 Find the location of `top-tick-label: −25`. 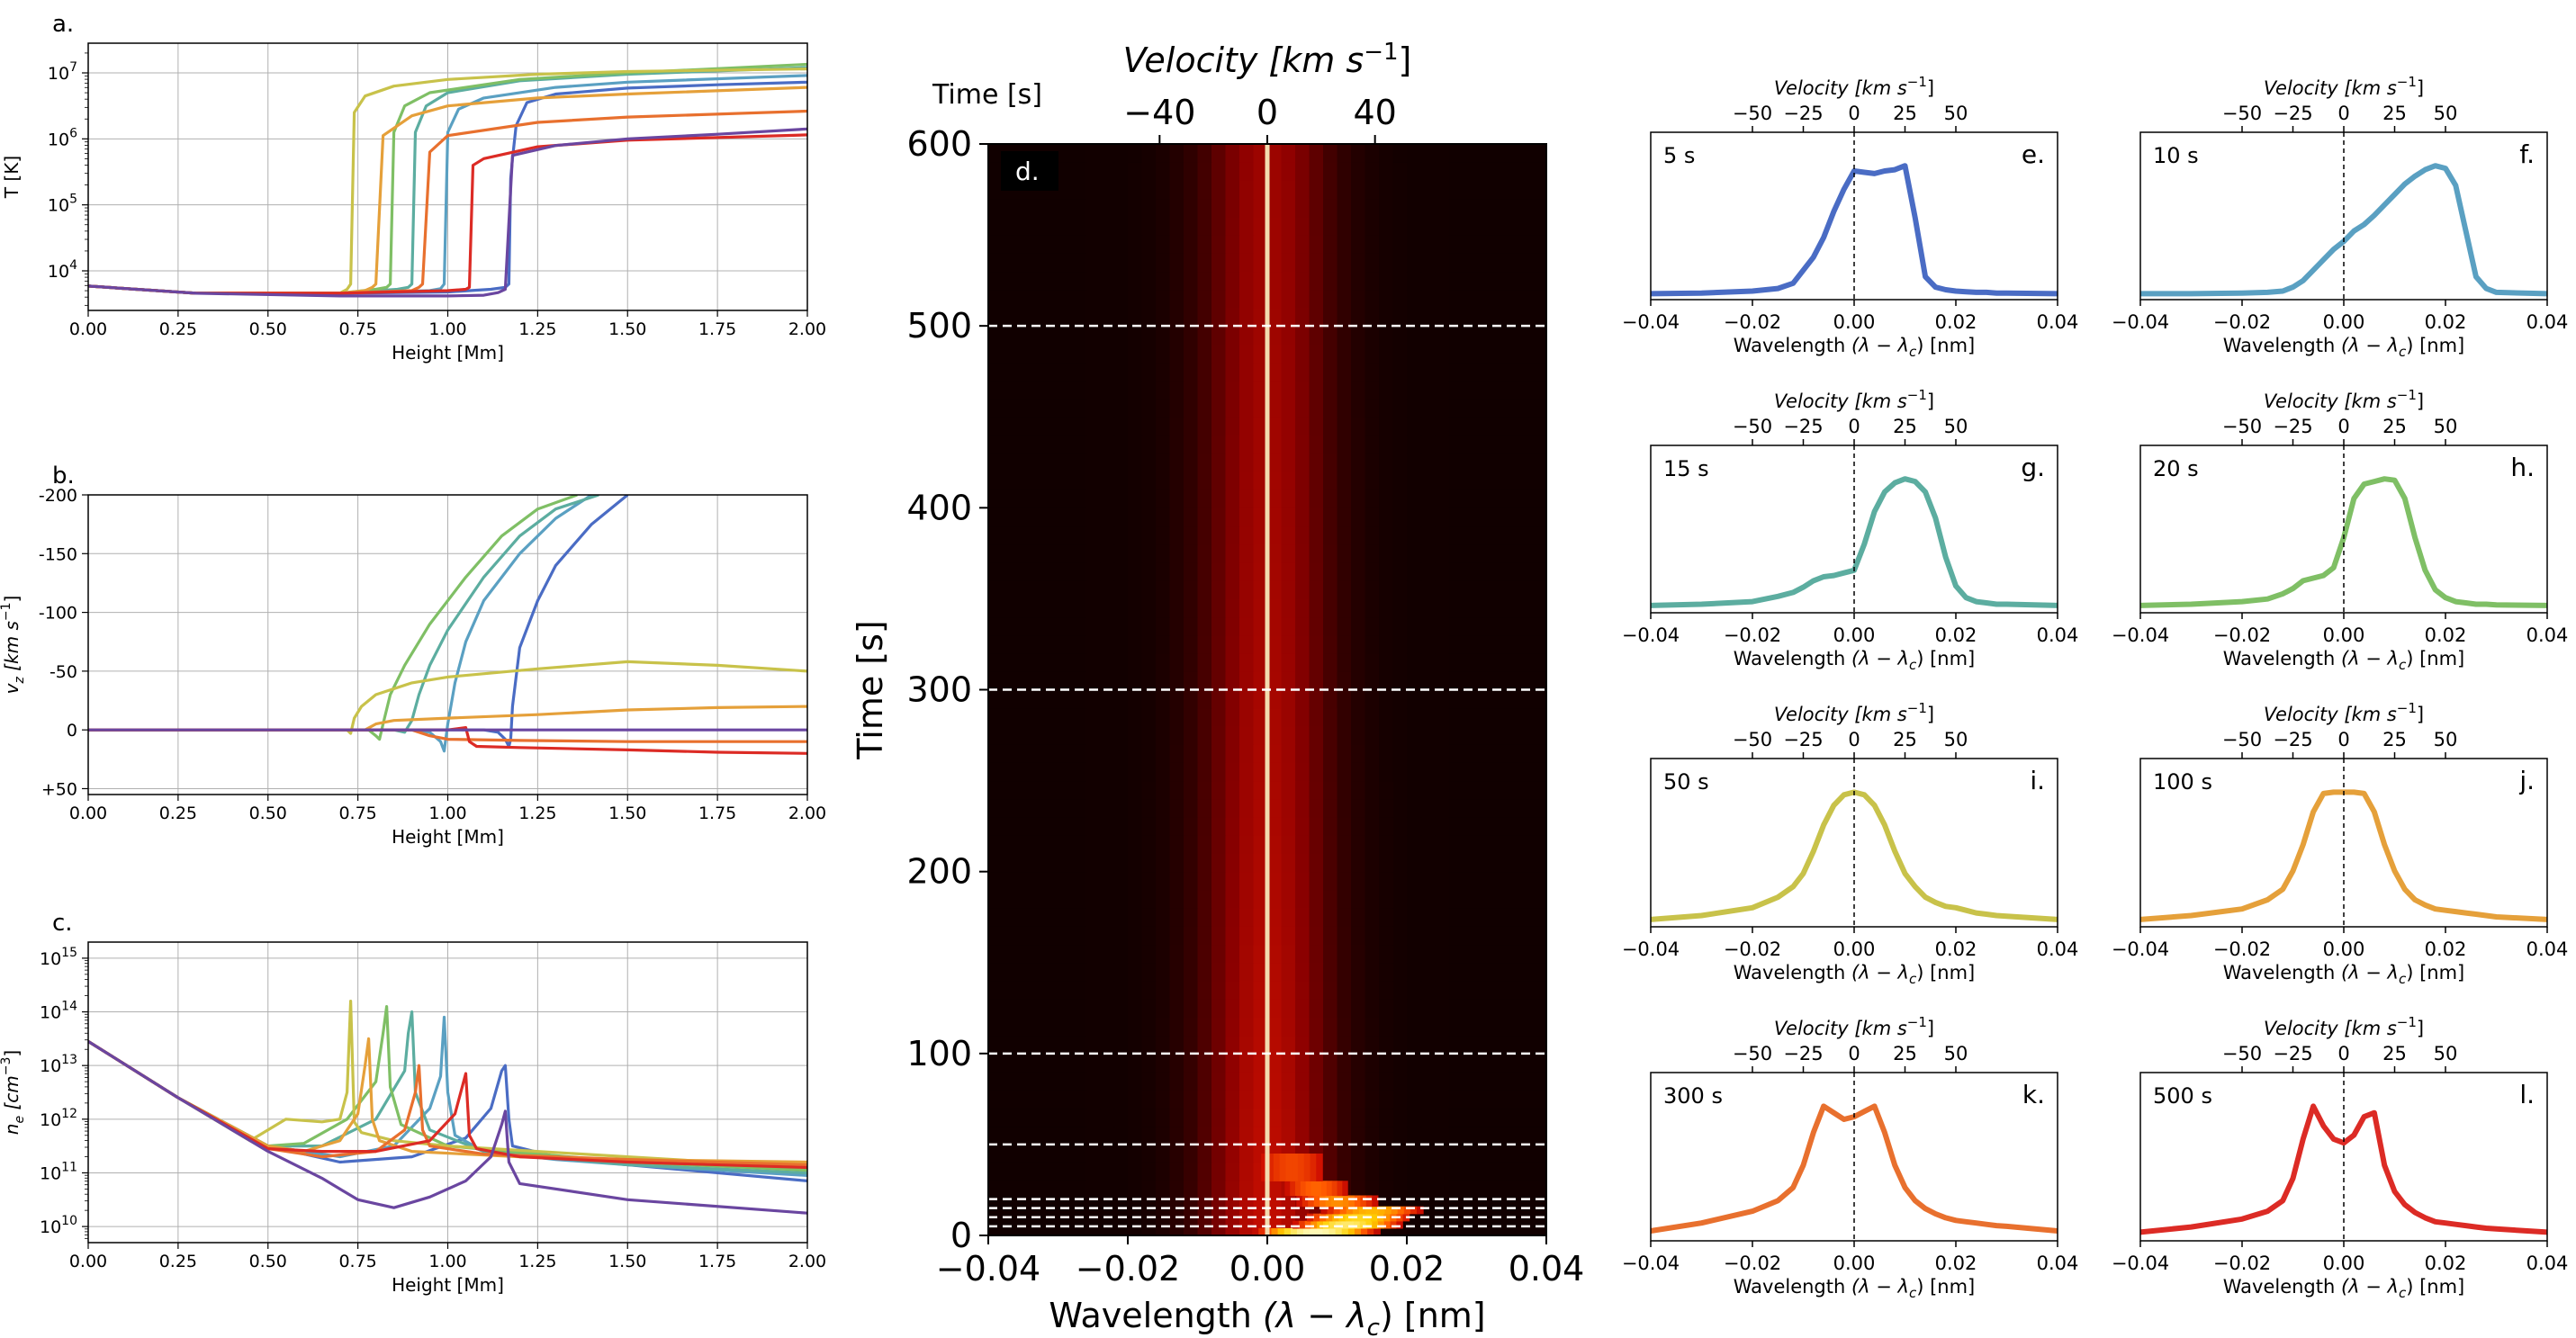

top-tick-label: −25 is located at coordinates (1803, 426).